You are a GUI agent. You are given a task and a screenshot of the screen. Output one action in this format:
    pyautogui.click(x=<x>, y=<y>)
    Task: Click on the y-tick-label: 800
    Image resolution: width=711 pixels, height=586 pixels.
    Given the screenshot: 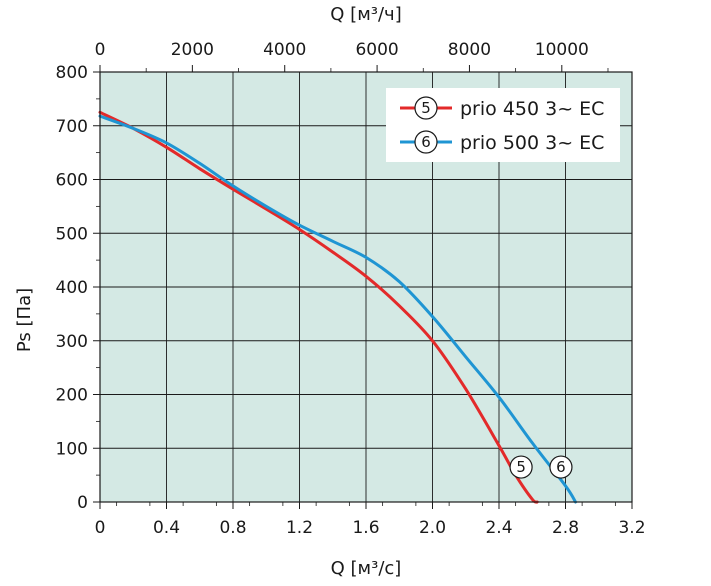 What is the action you would take?
    pyautogui.click(x=72, y=73)
    